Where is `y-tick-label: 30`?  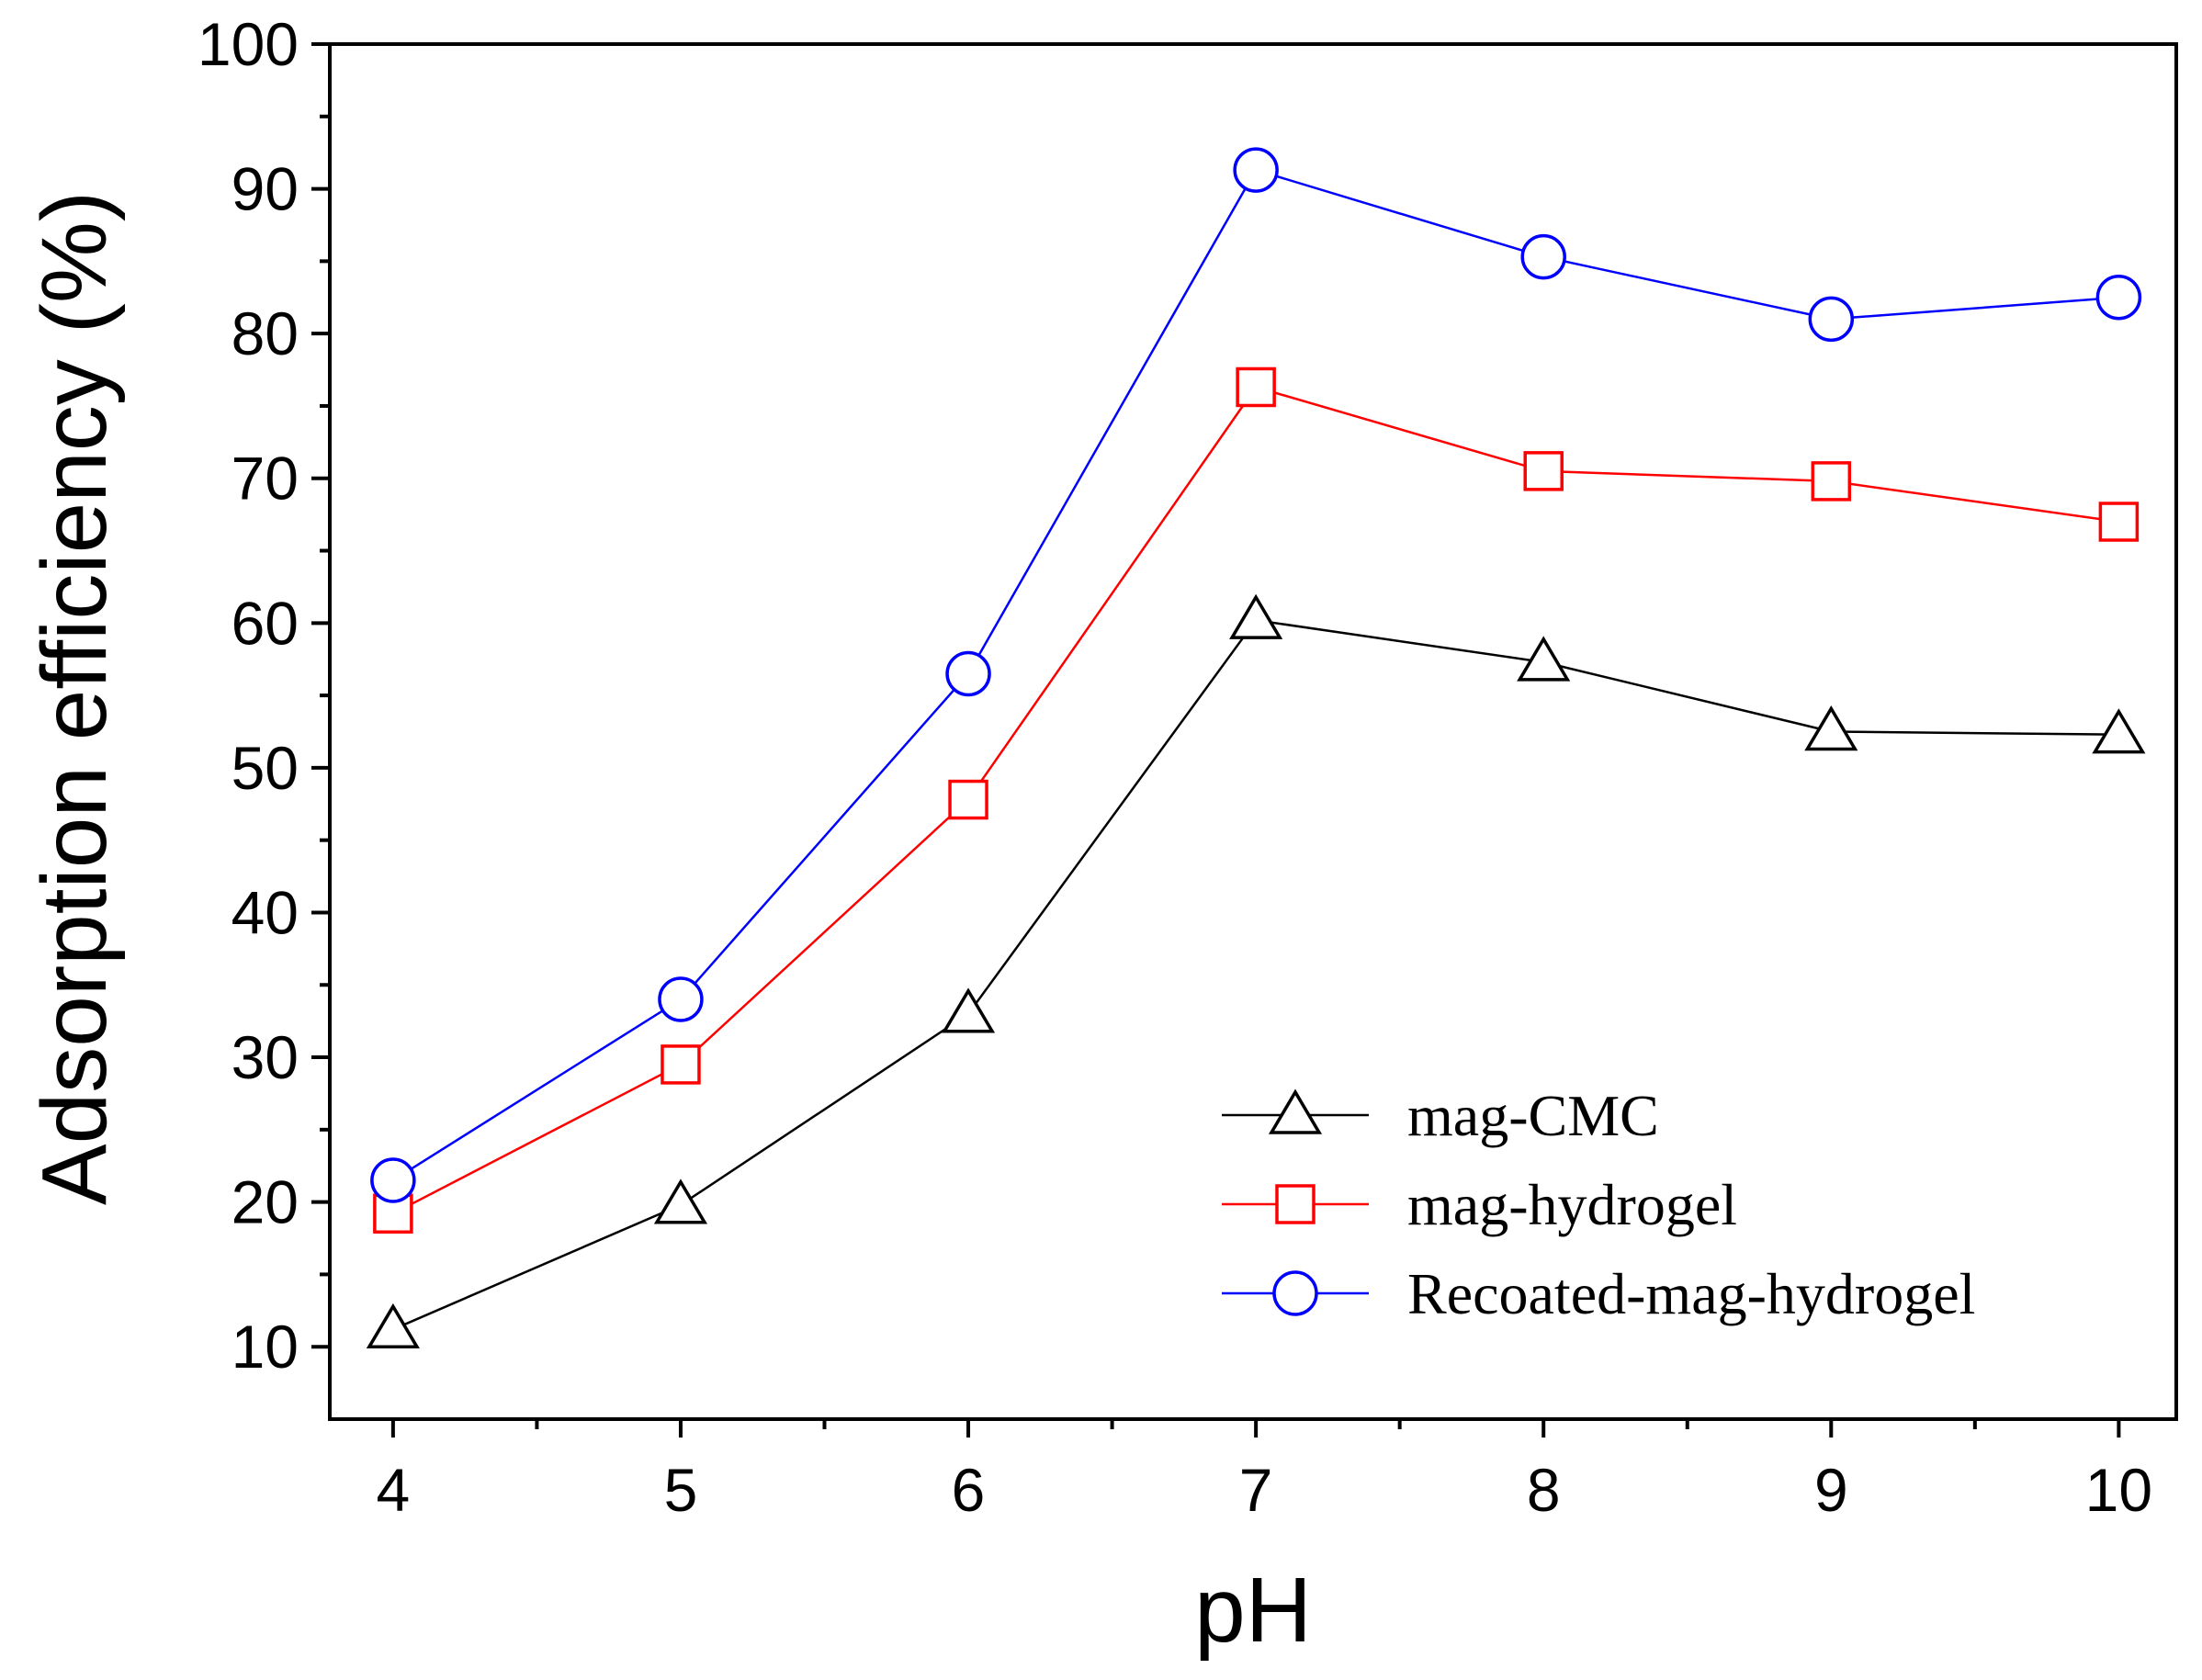
y-tick-label: 30 is located at coordinates (265, 1057).